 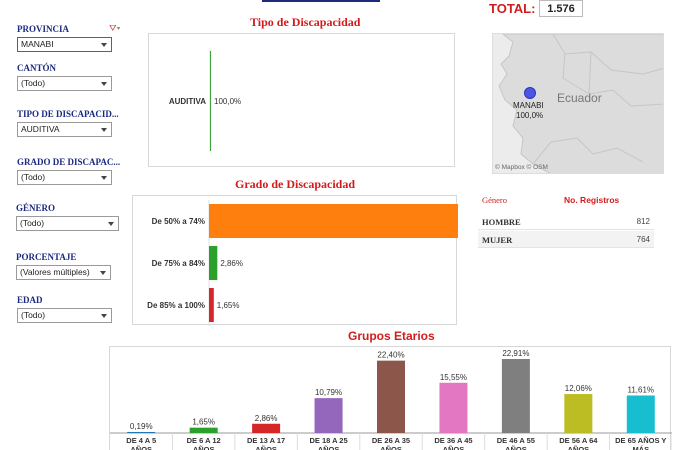 I want to click on filter-2: TIPO DE DISCAPACID... AUDITIVA, so click(x=72, y=124).